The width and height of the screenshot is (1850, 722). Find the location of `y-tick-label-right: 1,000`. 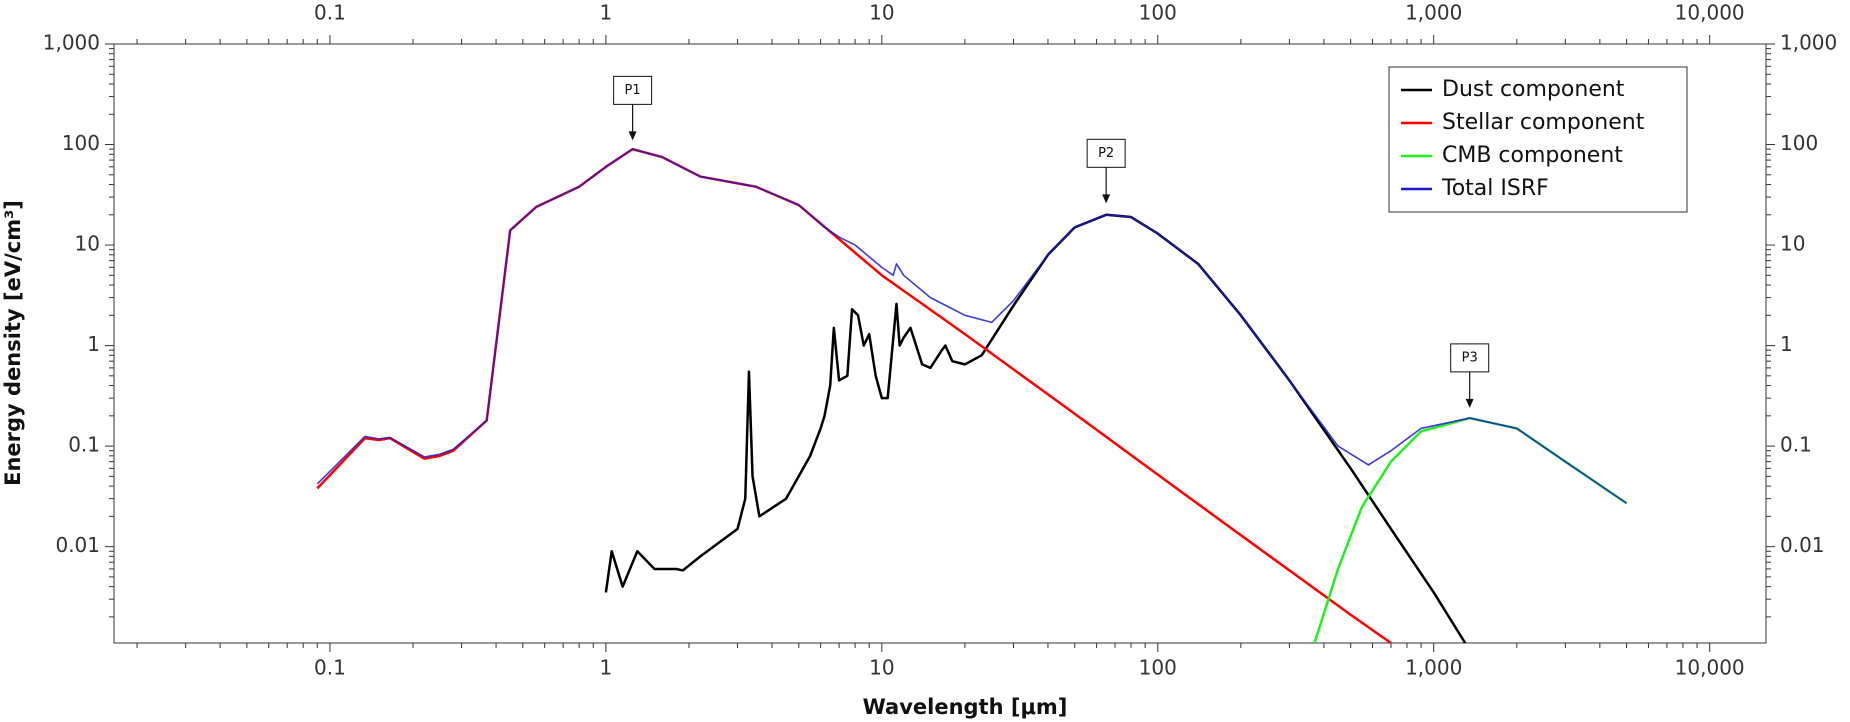

y-tick-label-right: 1,000 is located at coordinates (1808, 43).